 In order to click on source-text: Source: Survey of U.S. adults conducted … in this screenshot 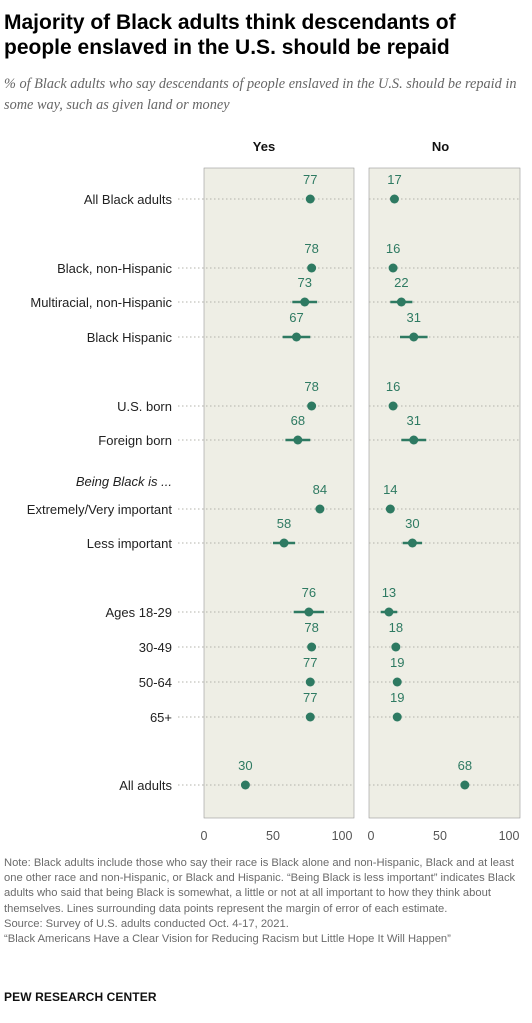, I will do `click(146, 923)`.